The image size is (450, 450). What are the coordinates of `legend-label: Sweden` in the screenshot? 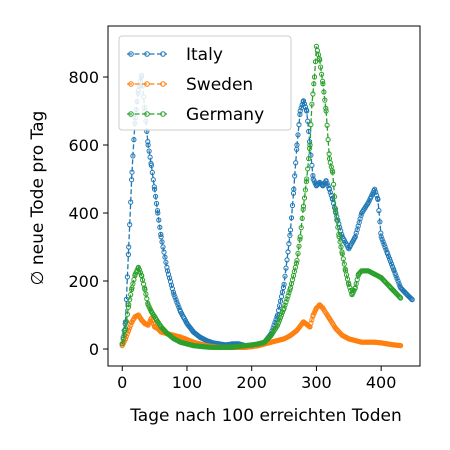 It's located at (219, 85).